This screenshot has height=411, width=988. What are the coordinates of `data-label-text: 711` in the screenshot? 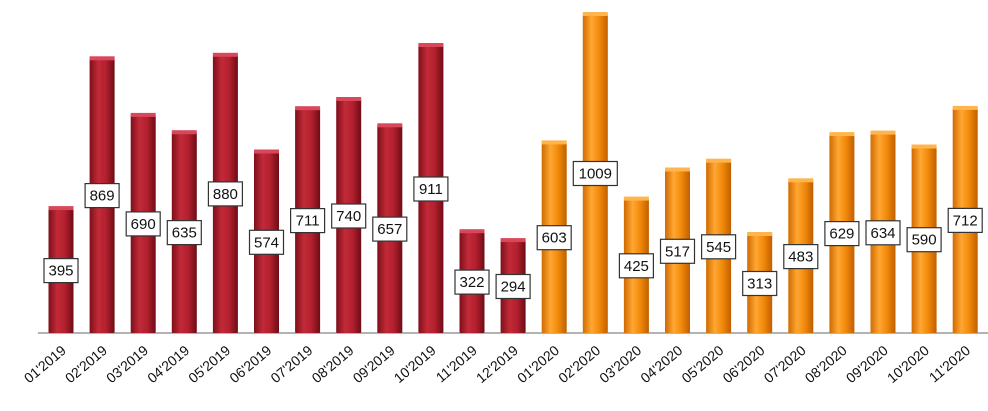 It's located at (308, 221).